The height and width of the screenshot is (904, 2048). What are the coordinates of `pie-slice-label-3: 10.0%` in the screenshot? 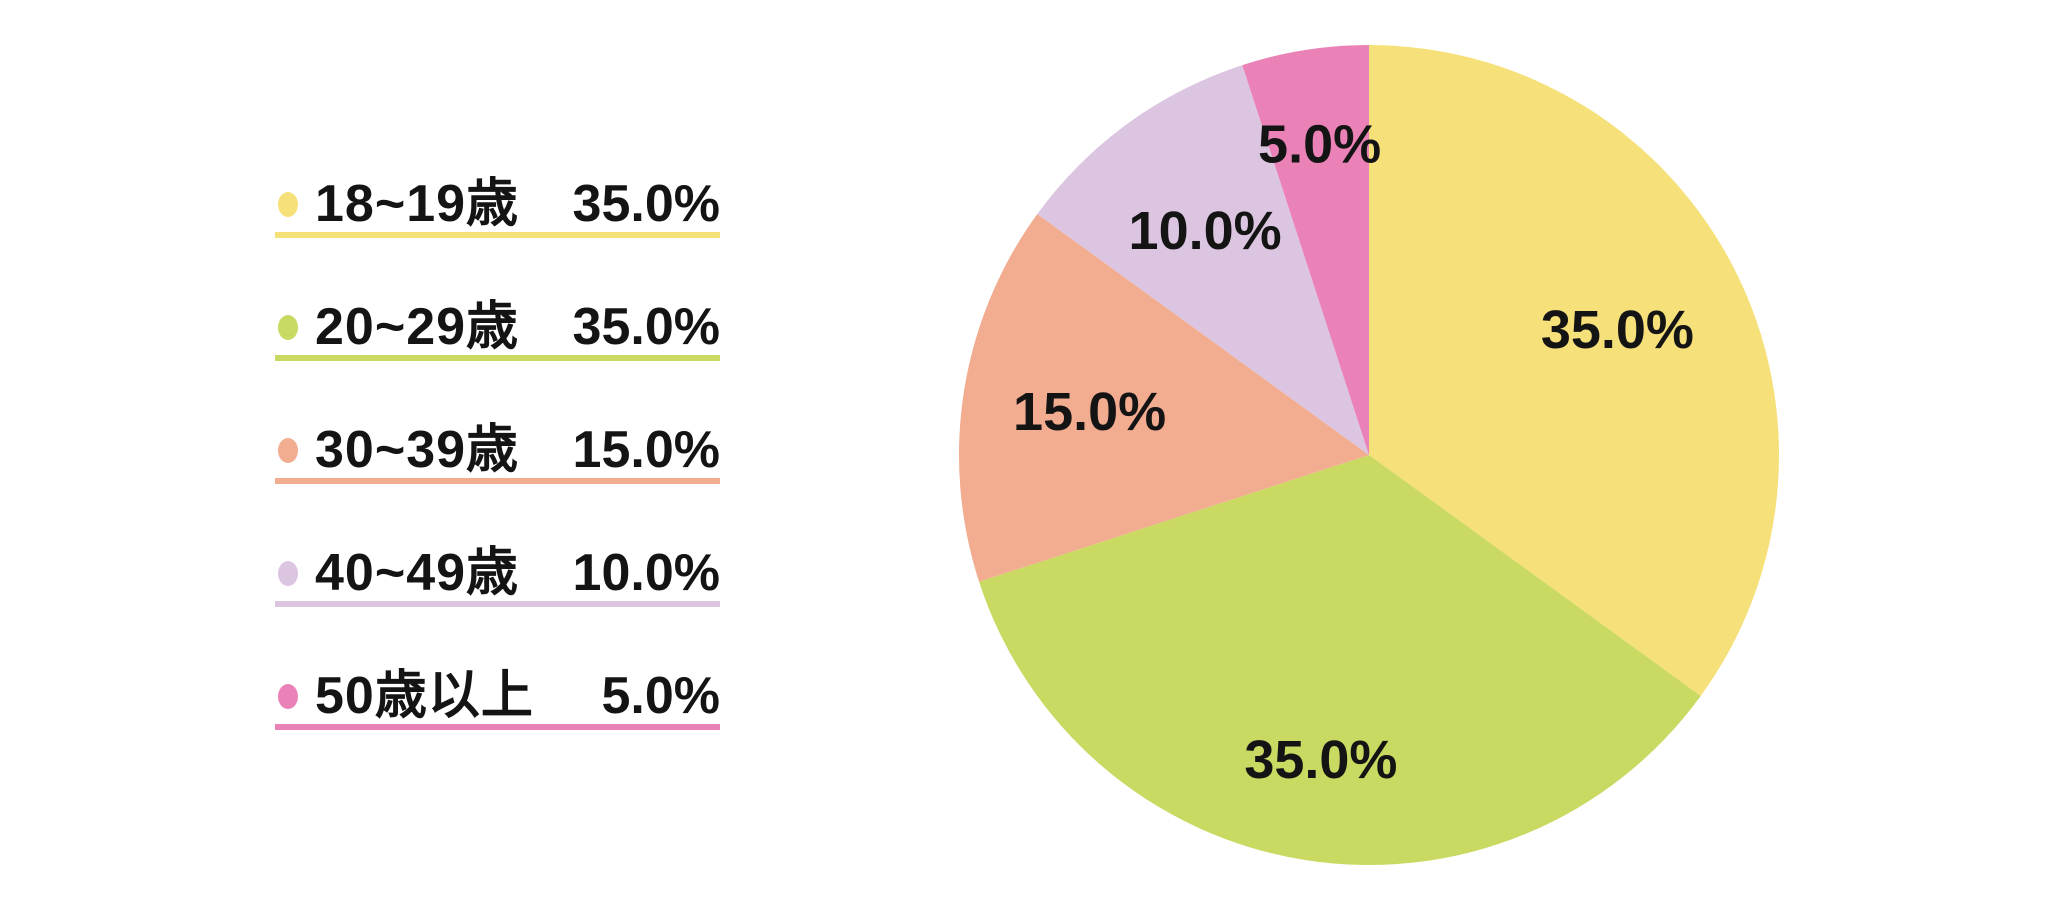 It's located at (1205, 231).